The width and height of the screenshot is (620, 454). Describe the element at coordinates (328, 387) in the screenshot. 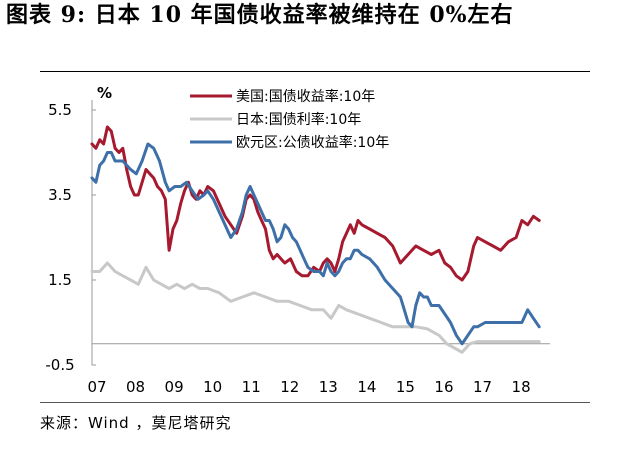

I see `x-tick-label: 13` at that location.